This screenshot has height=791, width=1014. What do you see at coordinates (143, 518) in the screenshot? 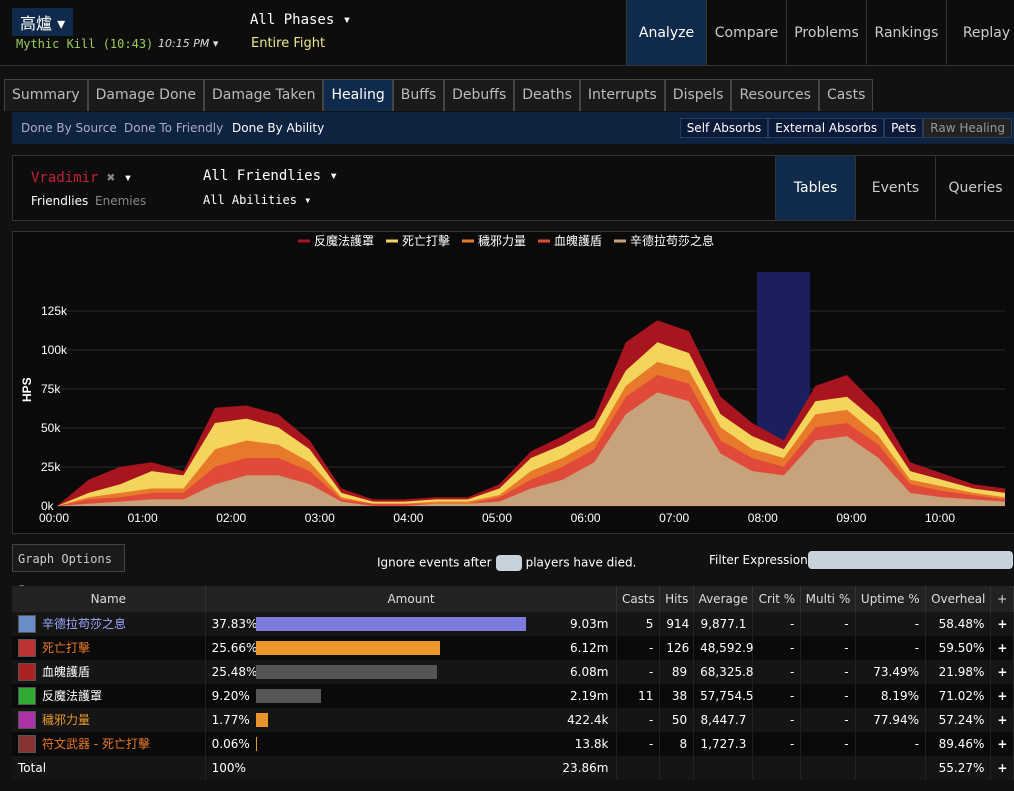
I see `x-tick-label: 01:00` at bounding box center [143, 518].